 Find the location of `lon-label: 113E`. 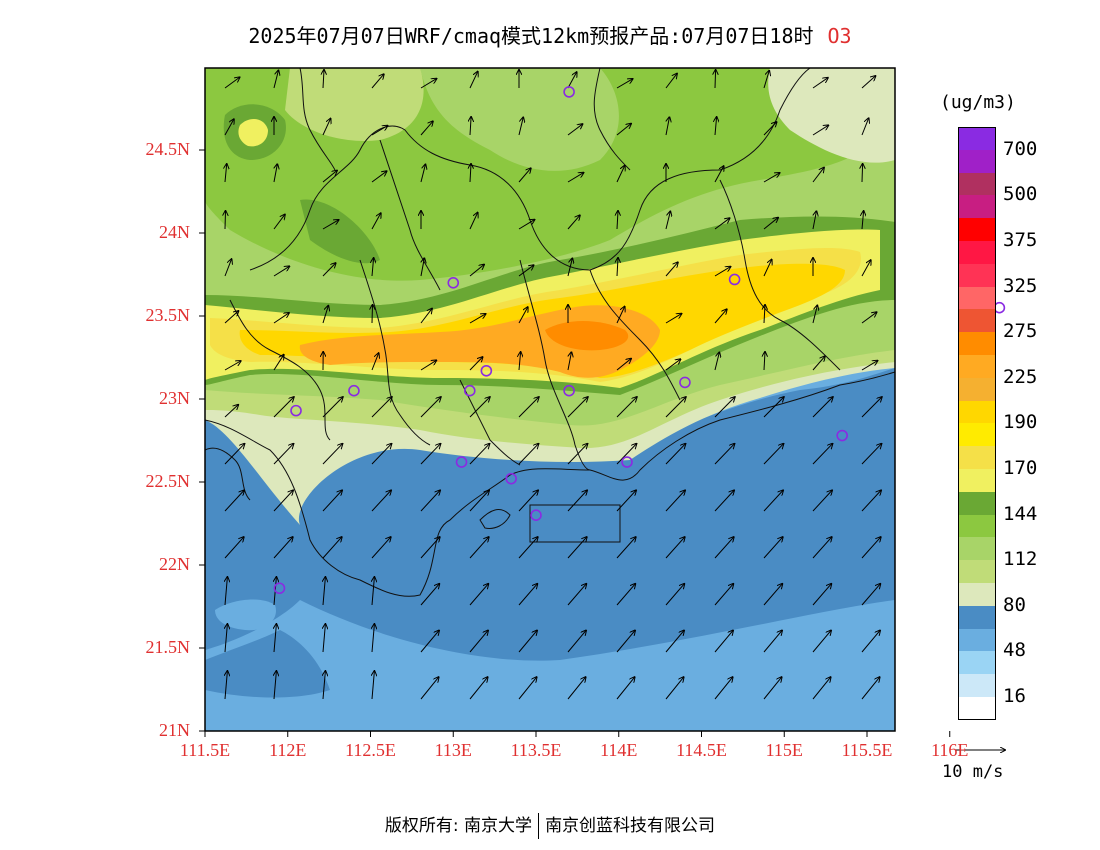

lon-label: 113E is located at coordinates (453, 750).